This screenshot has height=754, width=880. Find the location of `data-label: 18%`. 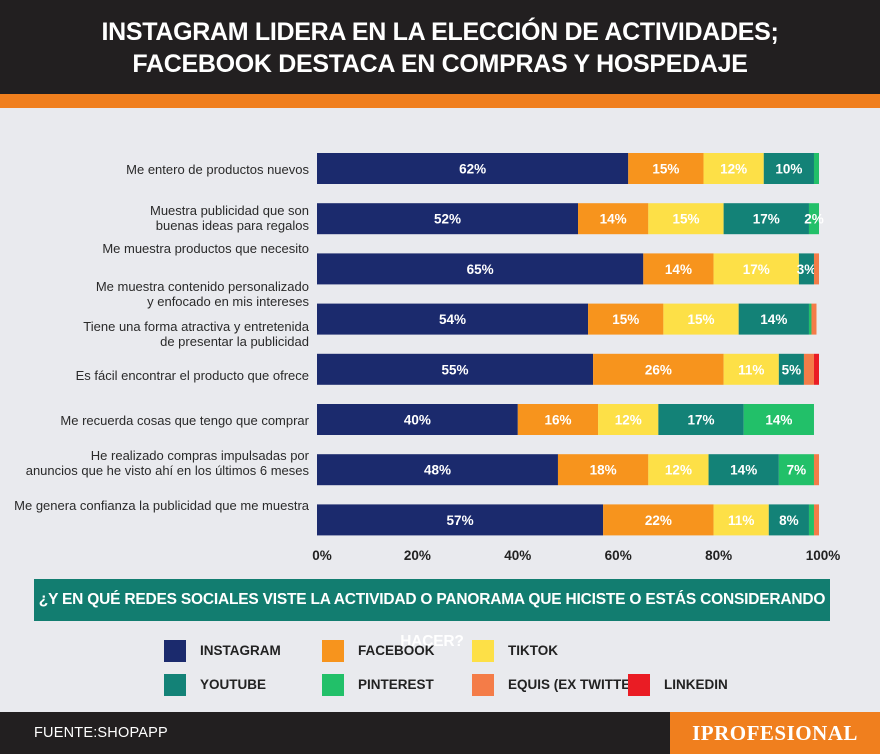

data-label: 18% is located at coordinates (603, 470).